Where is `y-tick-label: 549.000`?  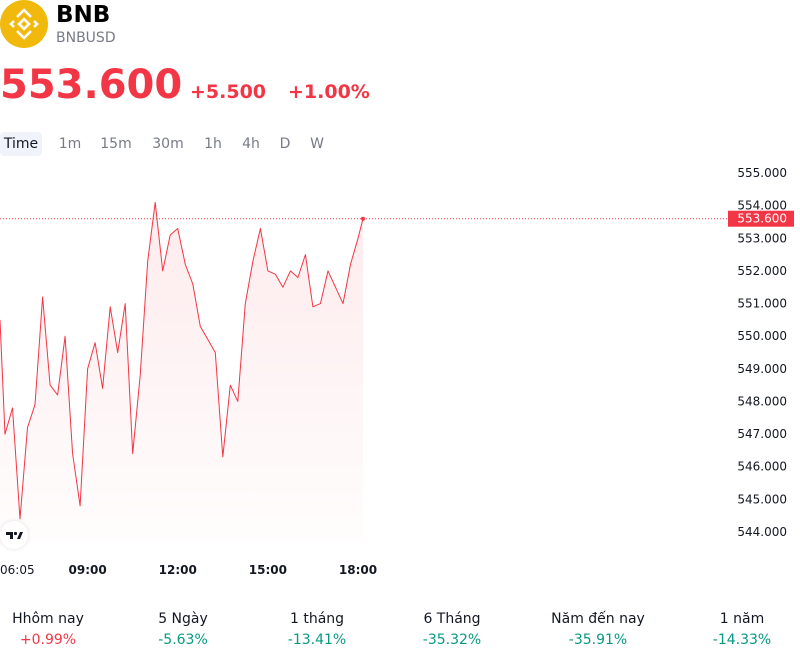
y-tick-label: 549.000 is located at coordinates (762, 369).